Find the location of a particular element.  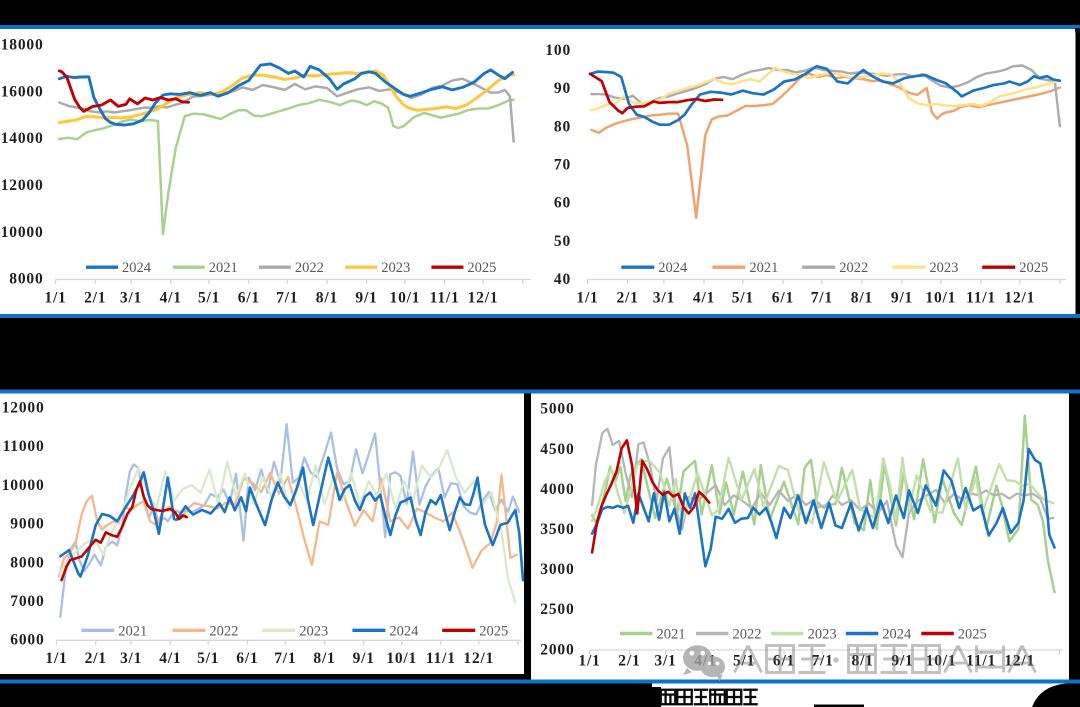

svg-text: 14000 is located at coordinates (22, 138).